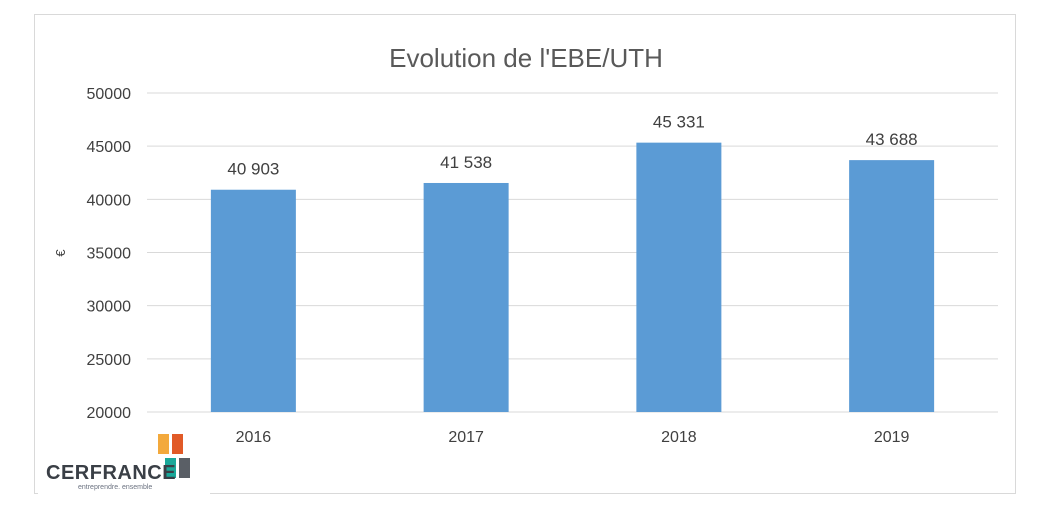  Describe the element at coordinates (109, 254) in the screenshot. I see `y-tick-label: 35000` at that location.